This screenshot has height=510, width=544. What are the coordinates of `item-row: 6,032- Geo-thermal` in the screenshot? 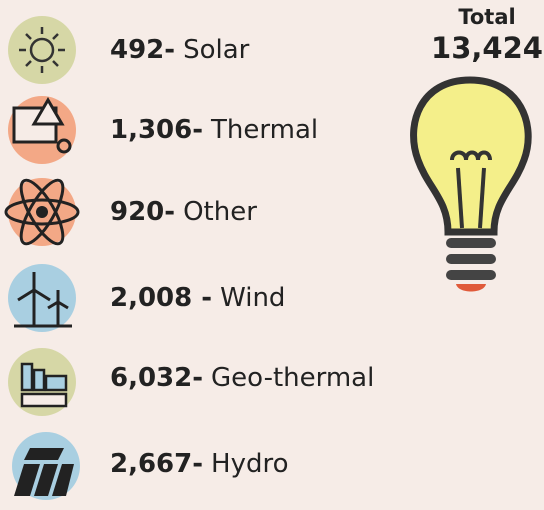 It's located at (242, 378).